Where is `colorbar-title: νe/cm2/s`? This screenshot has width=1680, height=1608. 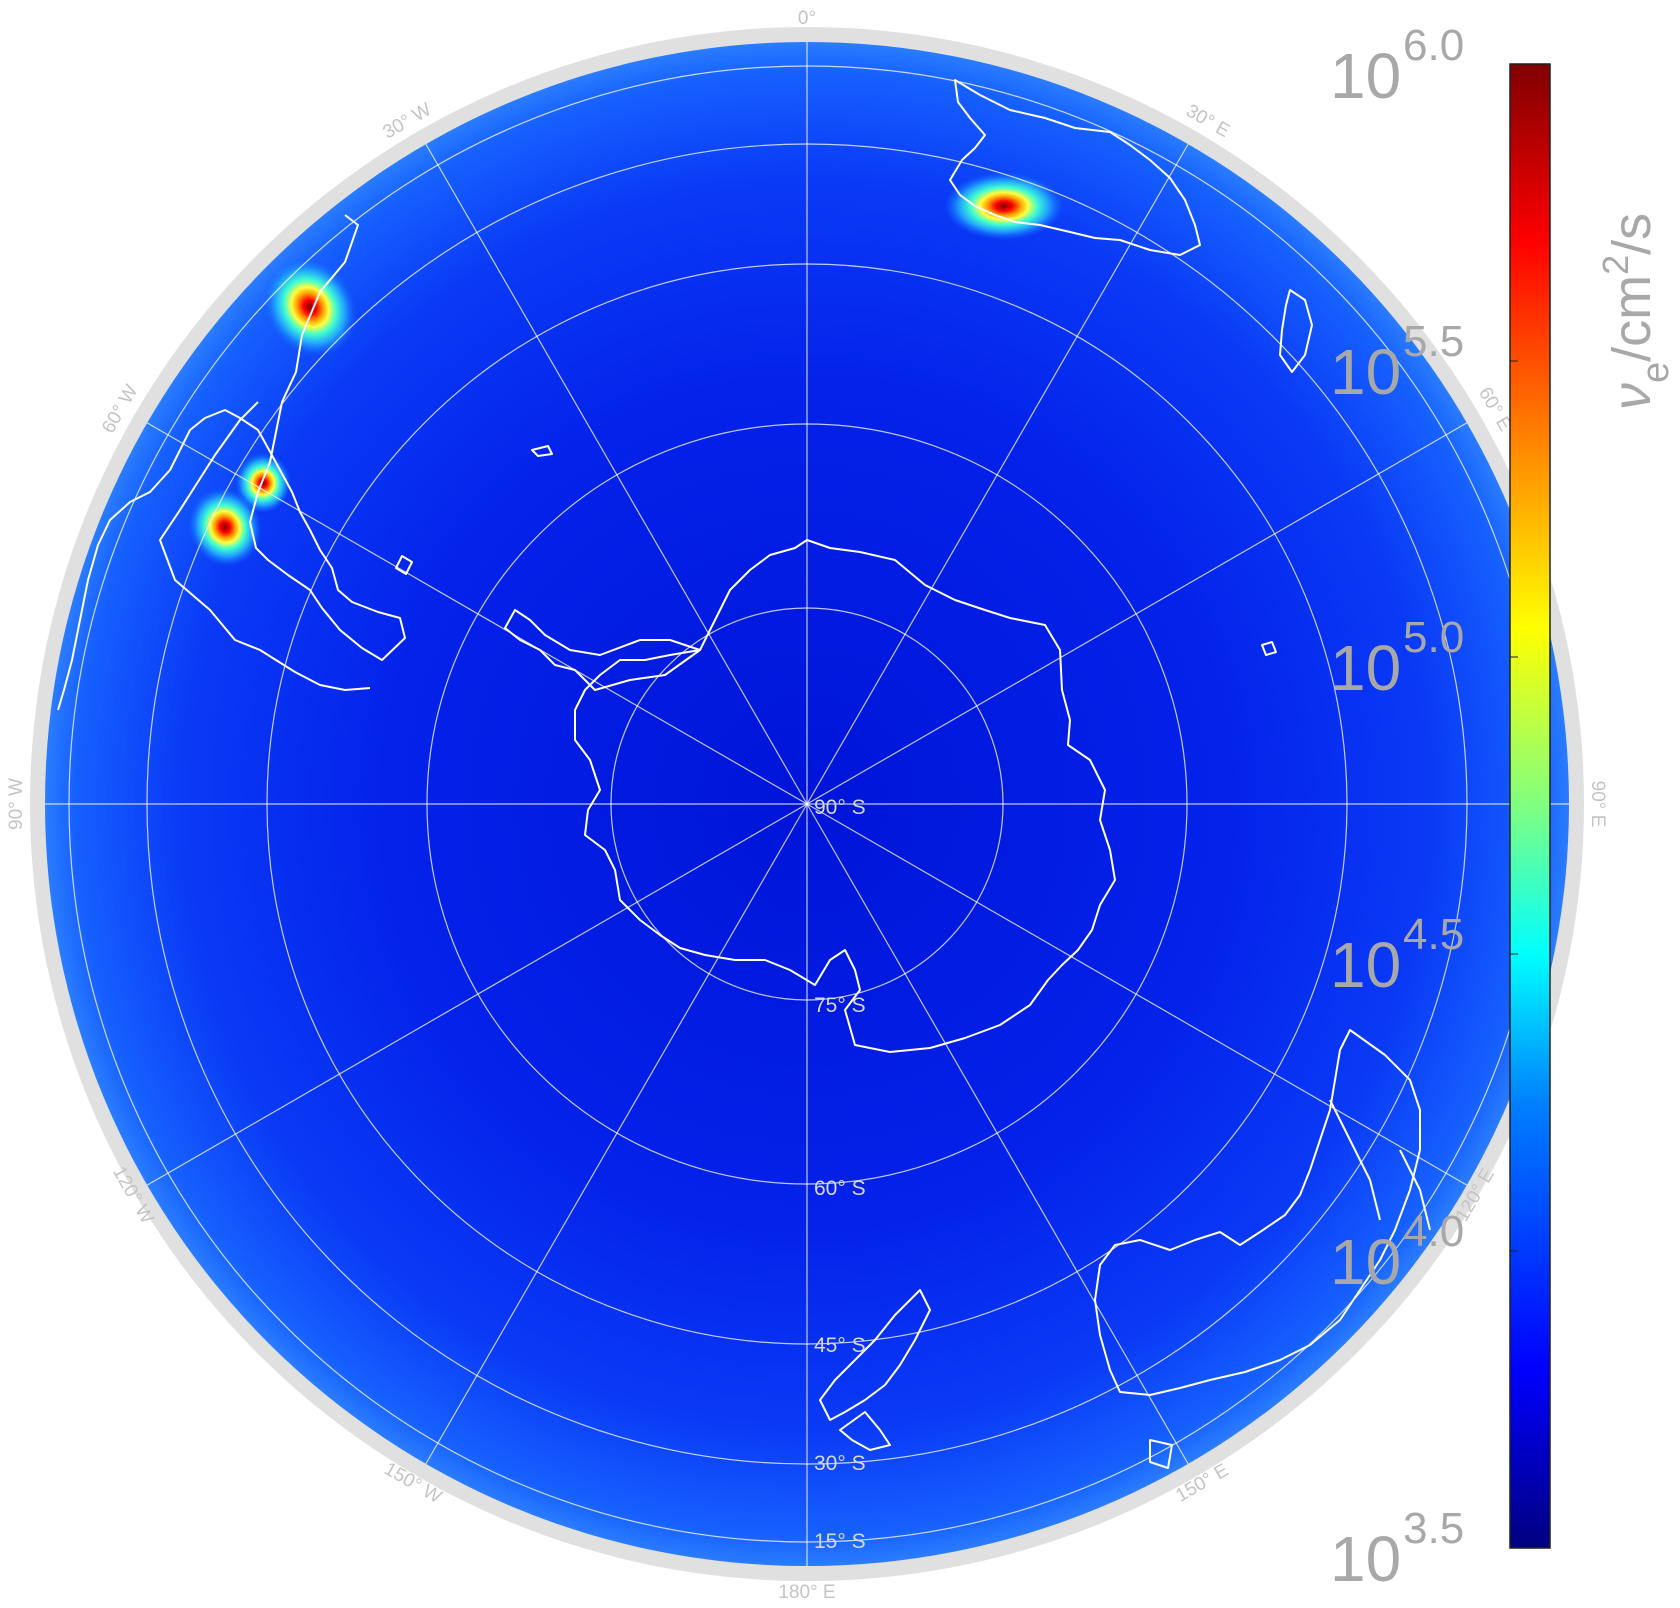
colorbar-title: νe/cm2/s is located at coordinates (1636, 311).